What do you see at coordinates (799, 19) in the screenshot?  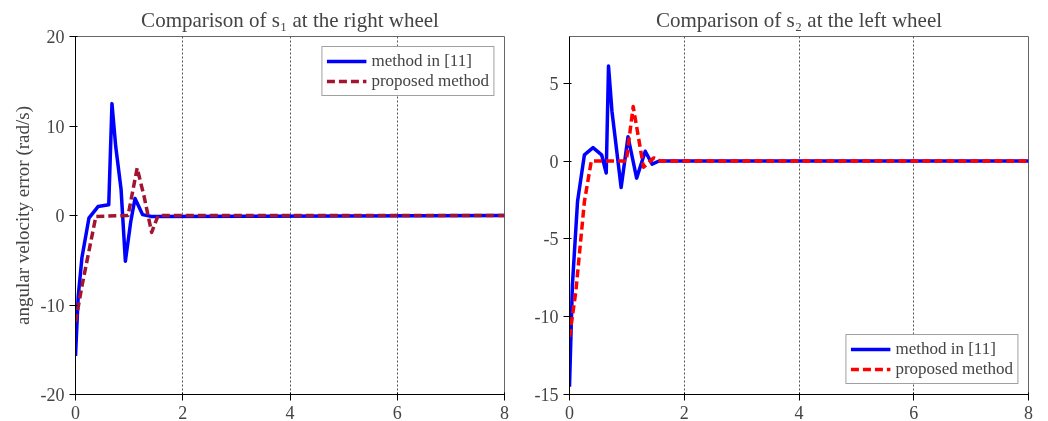 I see `chart-title: Comparison of s₂ at the left wheel` at bounding box center [799, 19].